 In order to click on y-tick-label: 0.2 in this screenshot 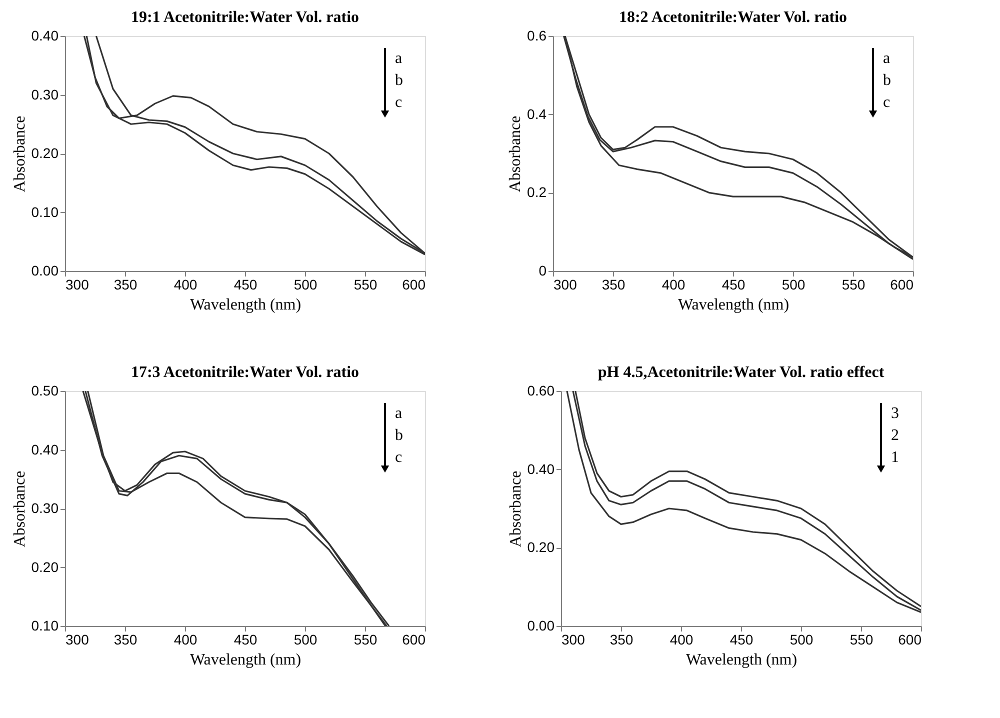, I will do `click(537, 192)`.